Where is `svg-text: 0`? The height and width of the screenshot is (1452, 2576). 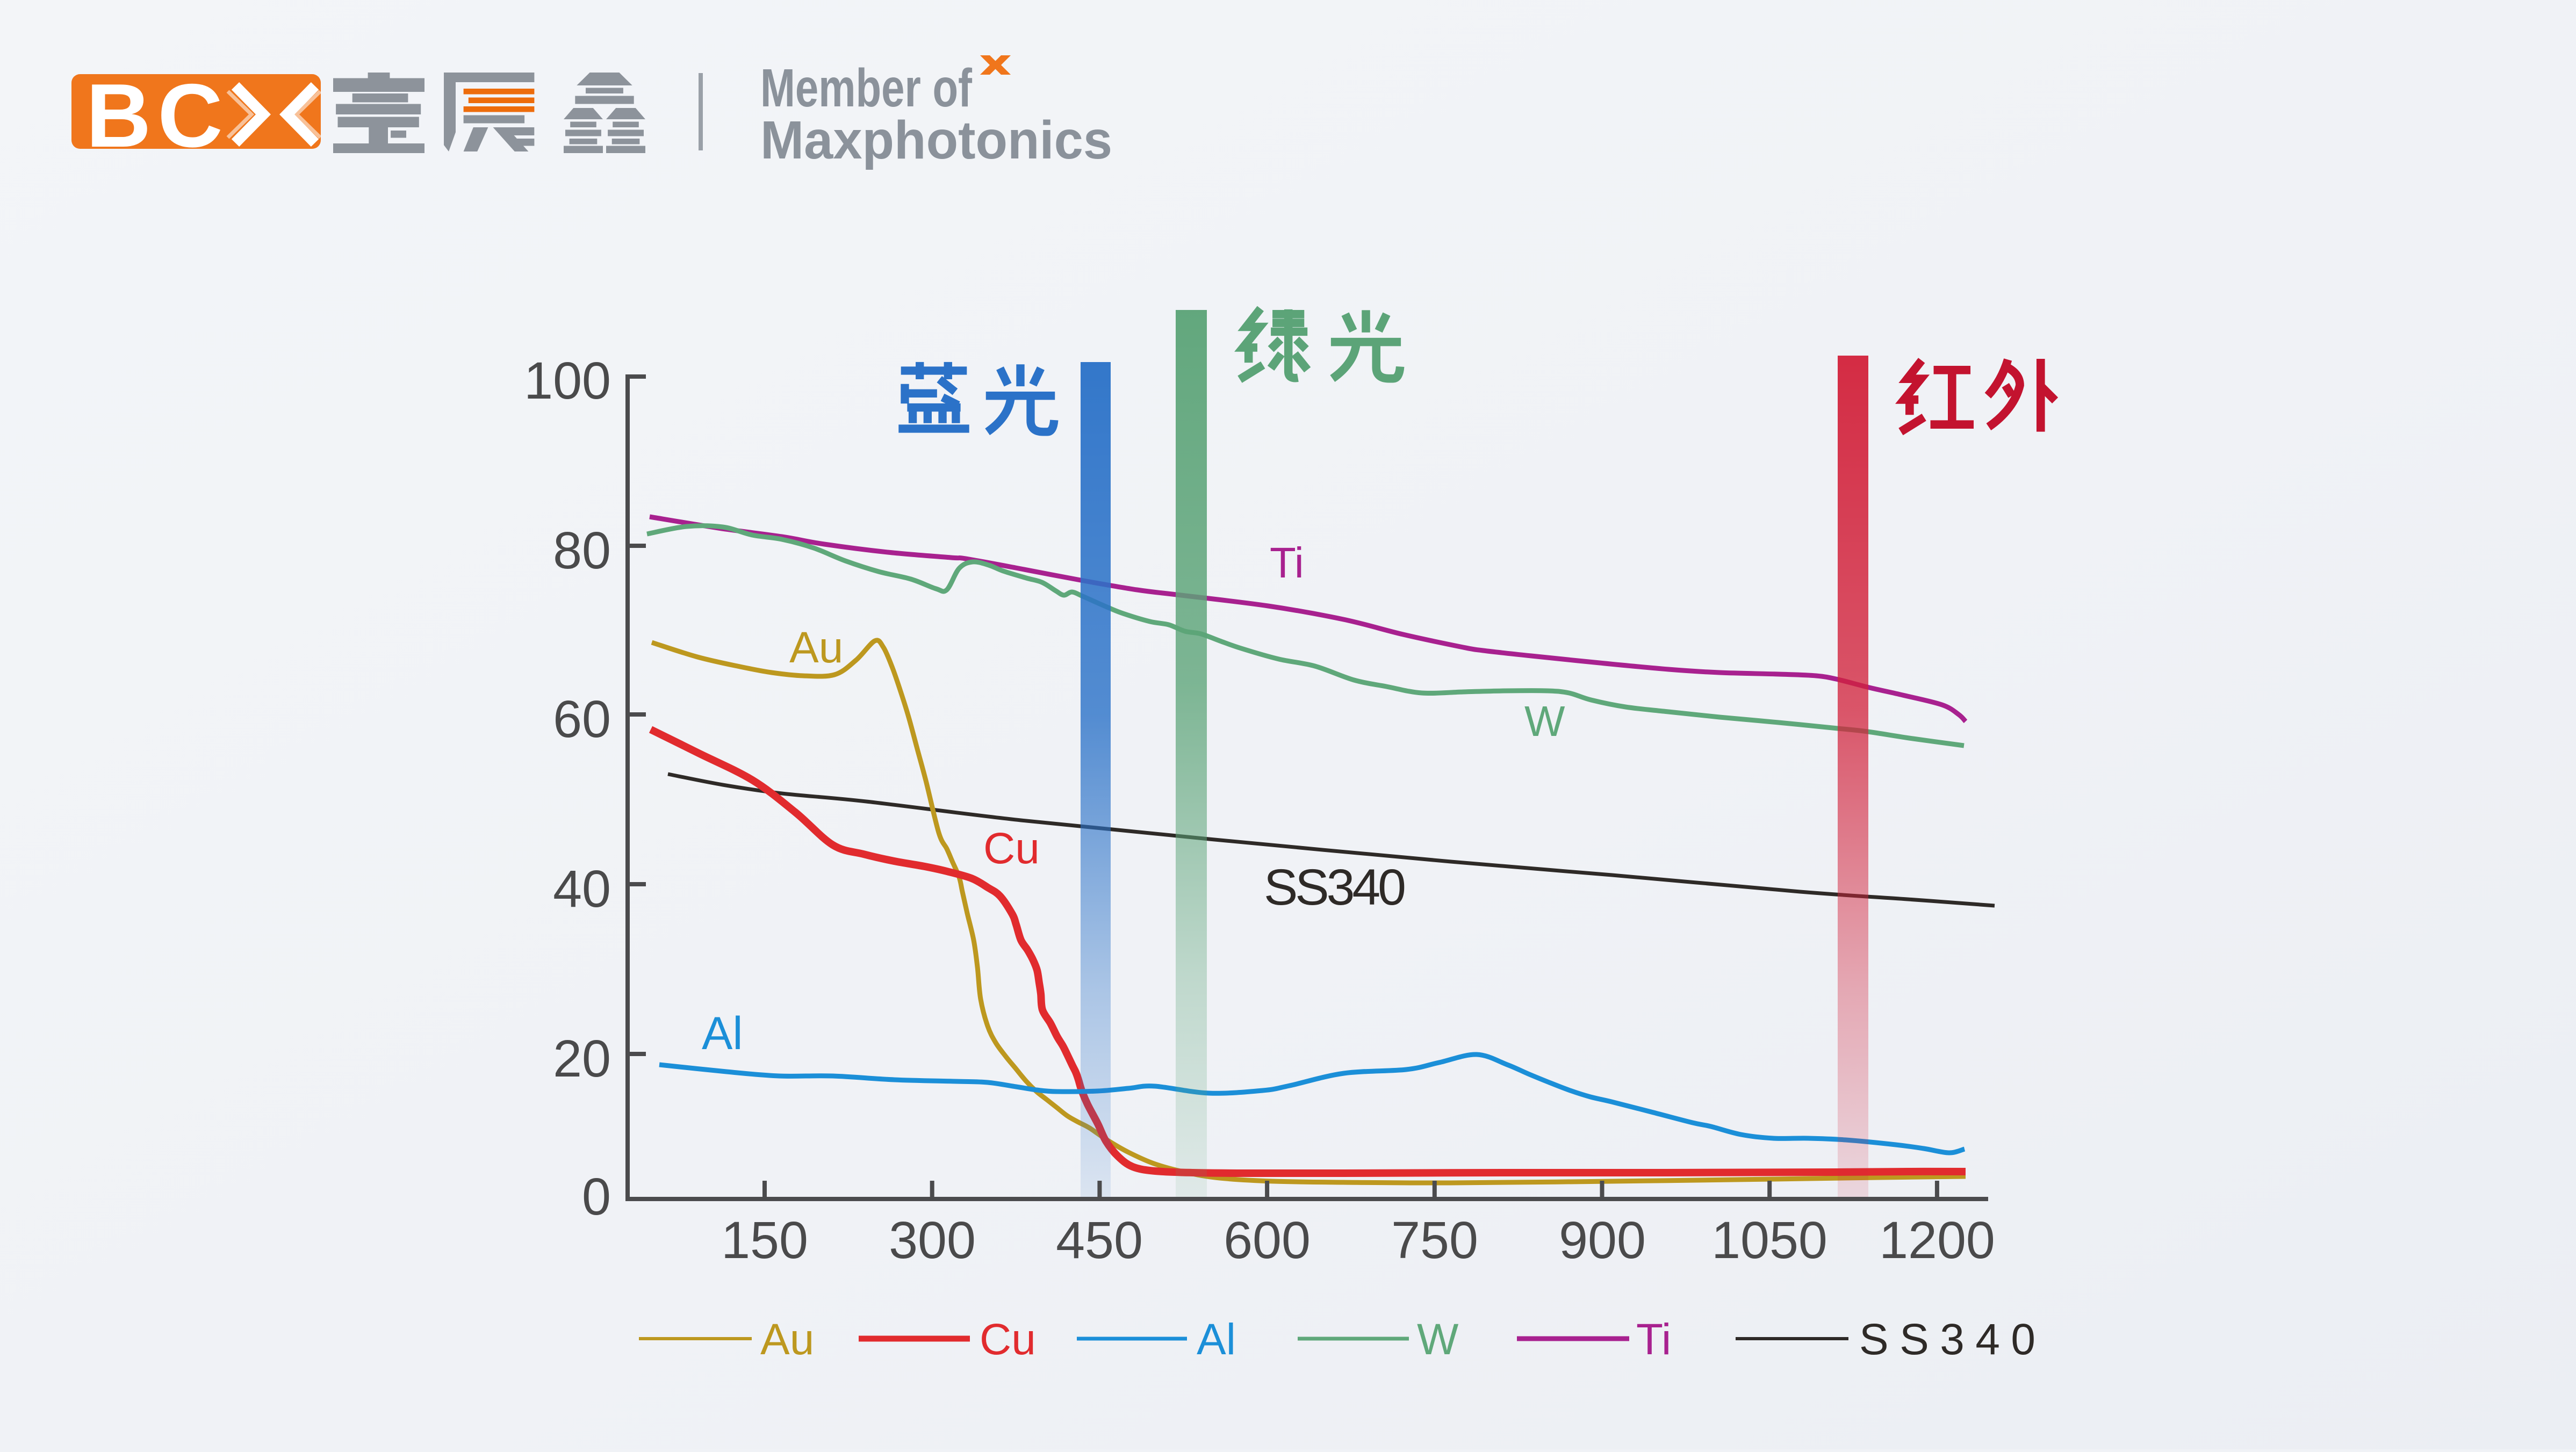 svg-text: 0 is located at coordinates (596, 1196).